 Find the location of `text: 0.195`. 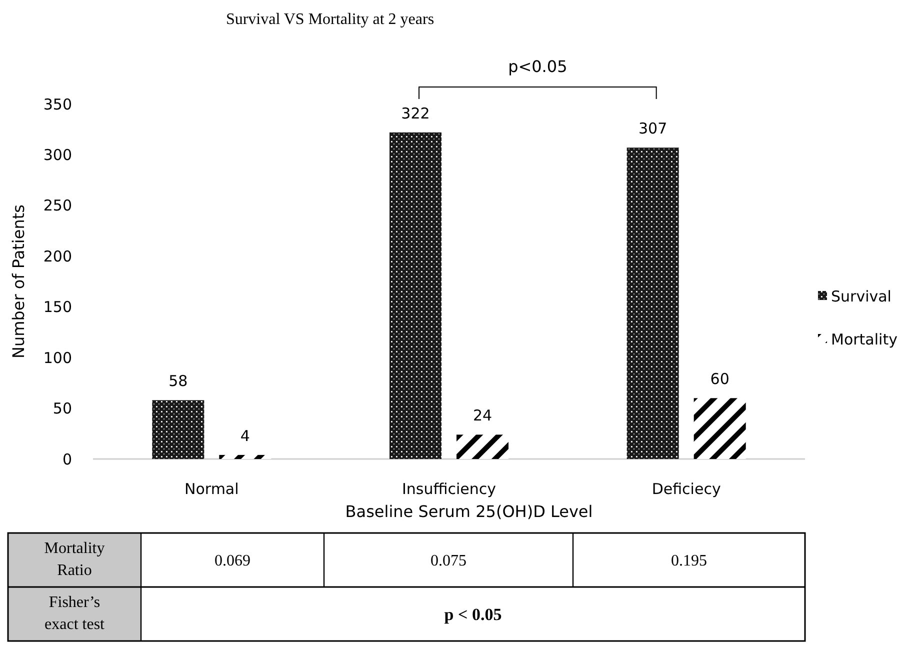

text: 0.195 is located at coordinates (689, 561).